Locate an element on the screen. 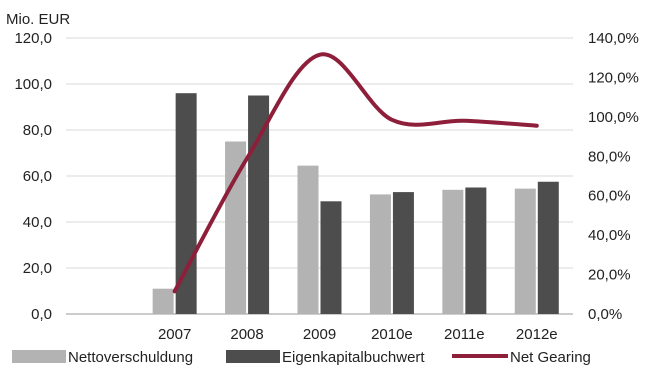 This screenshot has height=372, width=669. legend-label-eigenkapitalbuchwert: Eigenkapitalbuchwert is located at coordinates (353, 357).